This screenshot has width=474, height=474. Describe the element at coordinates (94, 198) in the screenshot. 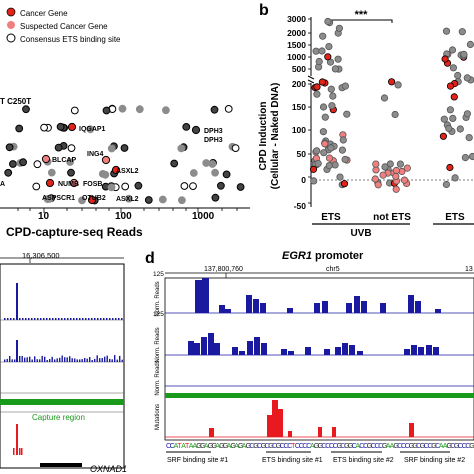

I see `gene-label-otub2: OTUB2` at that location.